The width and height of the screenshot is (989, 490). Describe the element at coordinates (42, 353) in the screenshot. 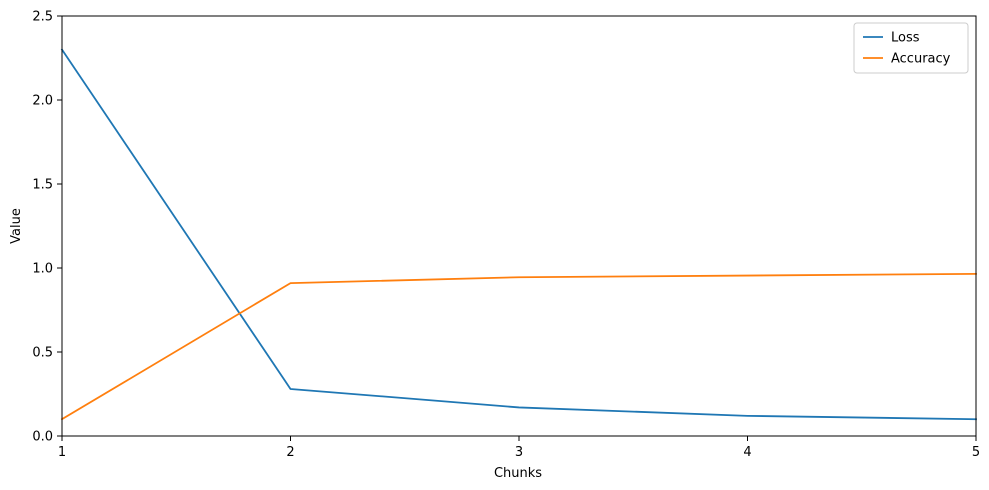

I see `y-tick-label: 0.5` at that location.